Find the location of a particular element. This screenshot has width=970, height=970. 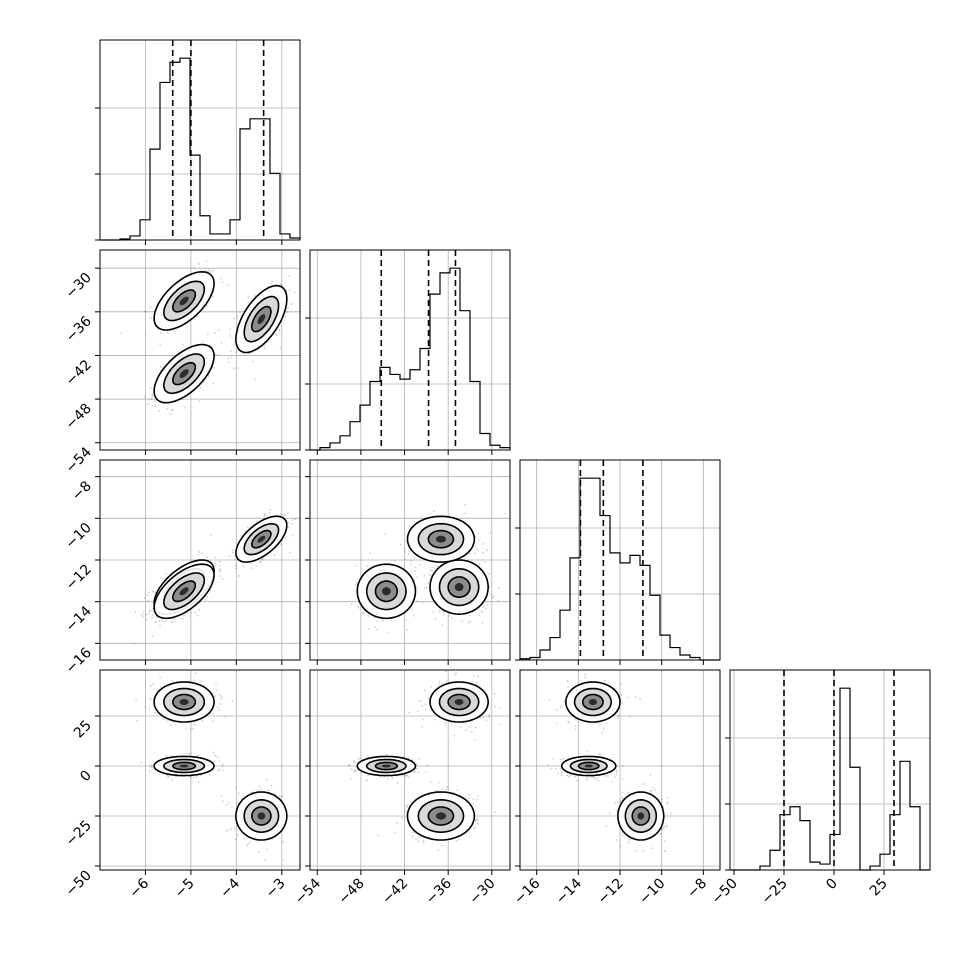

histogram-p1 is located at coordinates (410, 359).